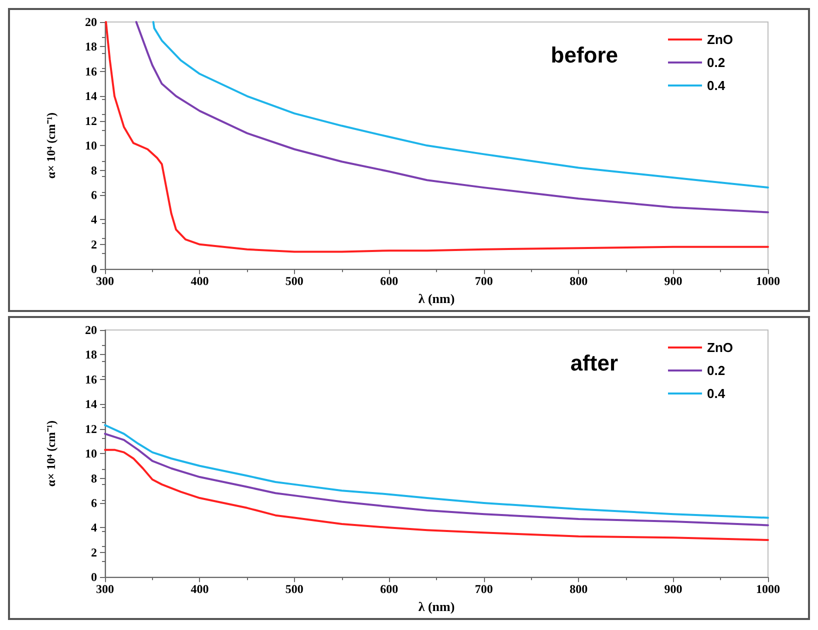 Image resolution: width=818 pixels, height=630 pixels. What do you see at coordinates (594, 363) in the screenshot?
I see `annotation: after` at bounding box center [594, 363].